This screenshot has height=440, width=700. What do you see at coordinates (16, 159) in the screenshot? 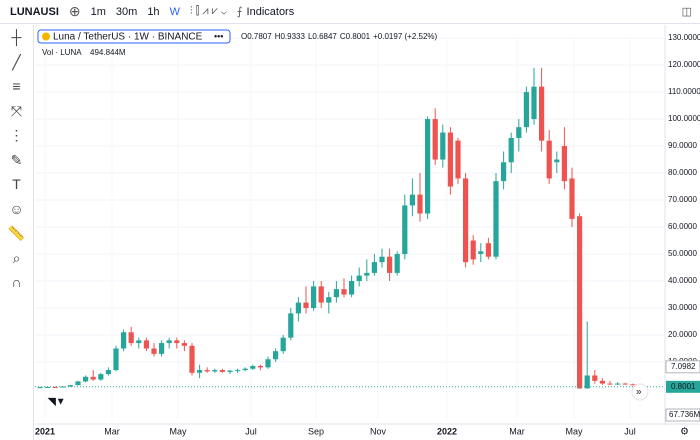
I see `drawing-tools: ┼ ╱ ≡ ⤧ ⋮ ✎ T ☺ 📏 ⌕ ∩` at bounding box center [16, 159].